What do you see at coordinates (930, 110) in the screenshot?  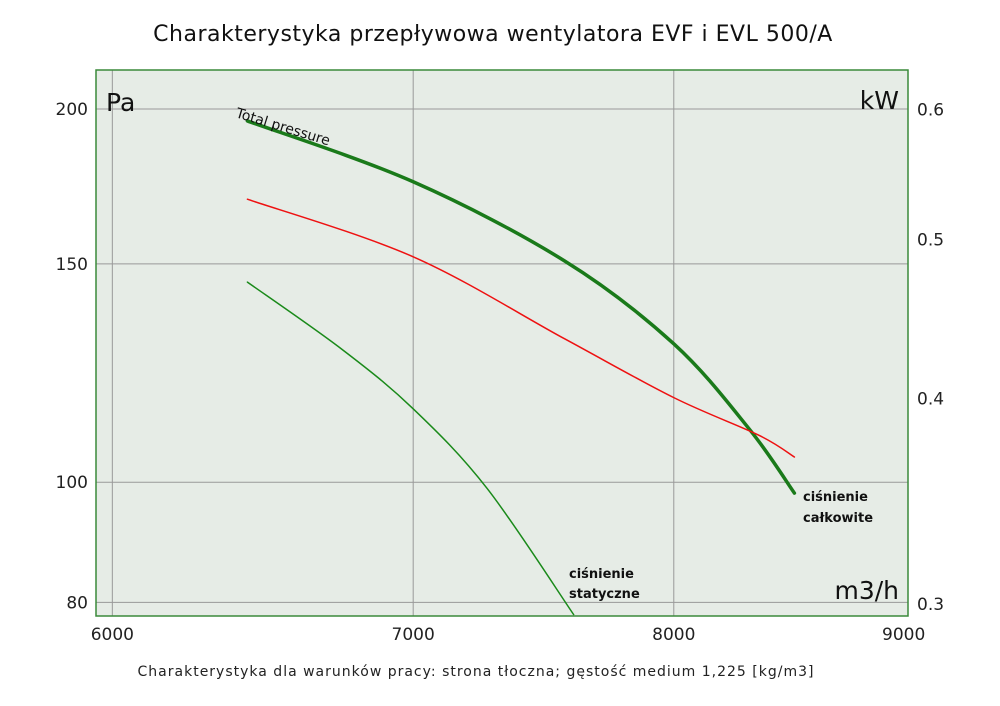 I see `y2-tick-label: 0.6` at bounding box center [930, 110].